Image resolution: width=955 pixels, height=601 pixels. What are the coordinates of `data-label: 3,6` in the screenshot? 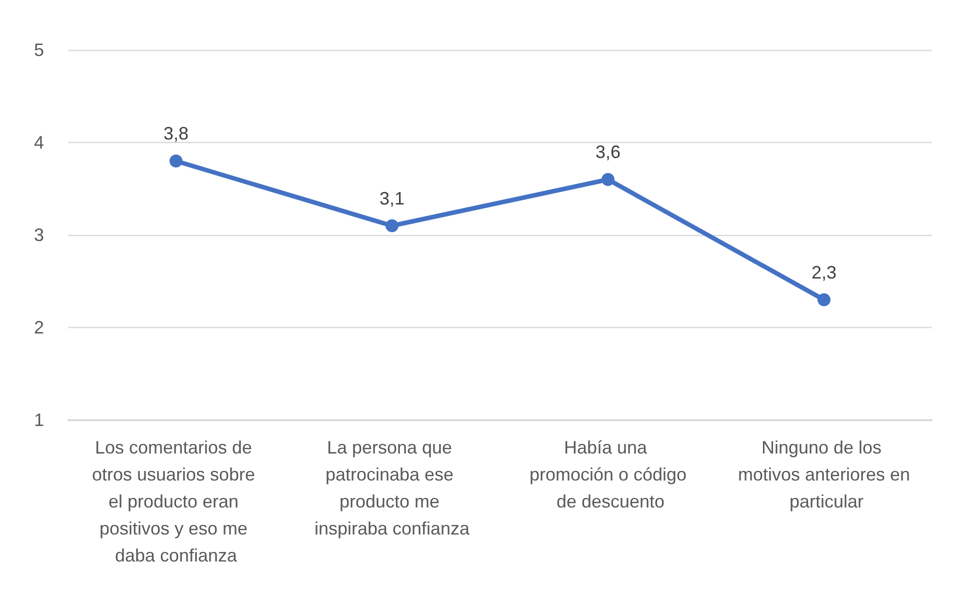 It's located at (608, 152).